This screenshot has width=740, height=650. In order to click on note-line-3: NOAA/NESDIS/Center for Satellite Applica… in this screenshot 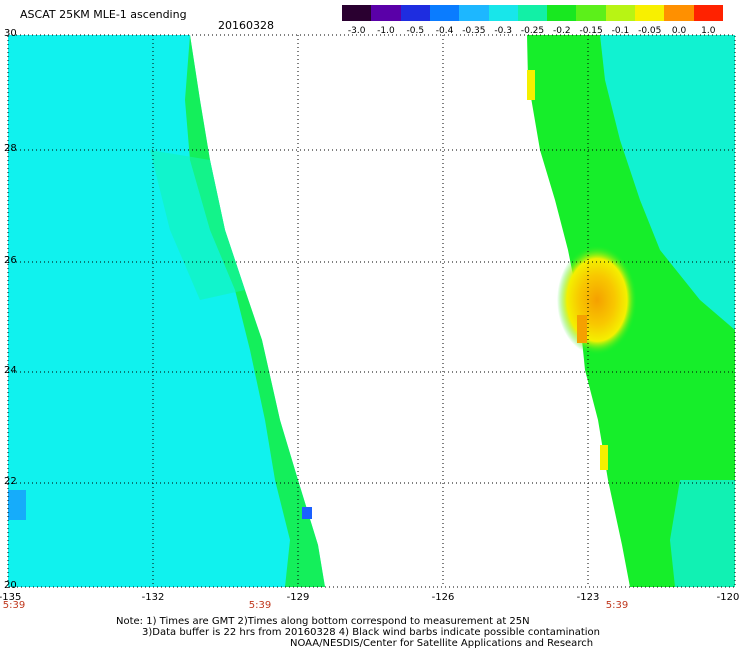, I will do `click(442, 643)`.